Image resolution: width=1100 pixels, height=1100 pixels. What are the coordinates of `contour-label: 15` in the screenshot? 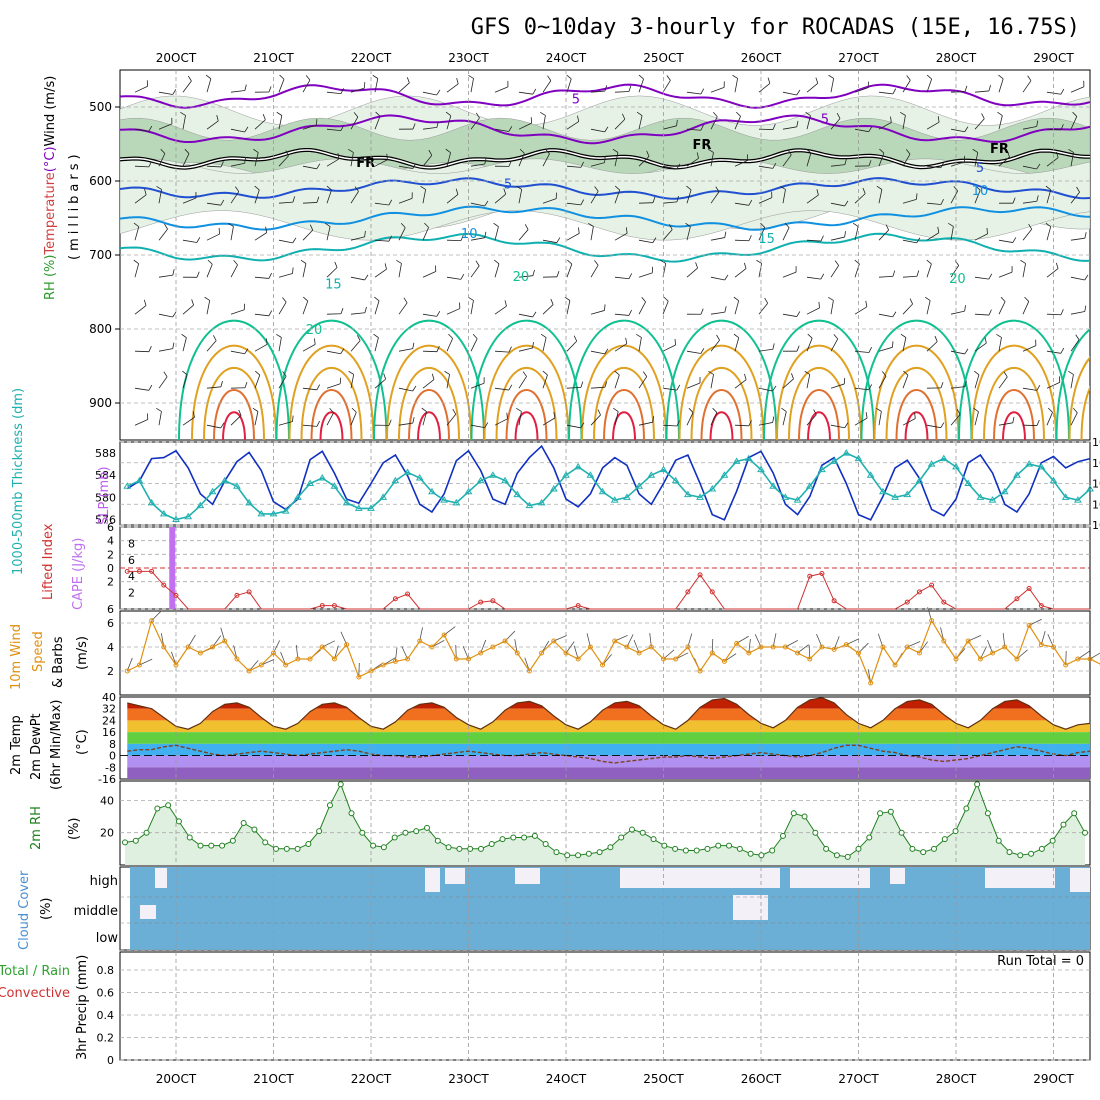 It's located at (333, 284).